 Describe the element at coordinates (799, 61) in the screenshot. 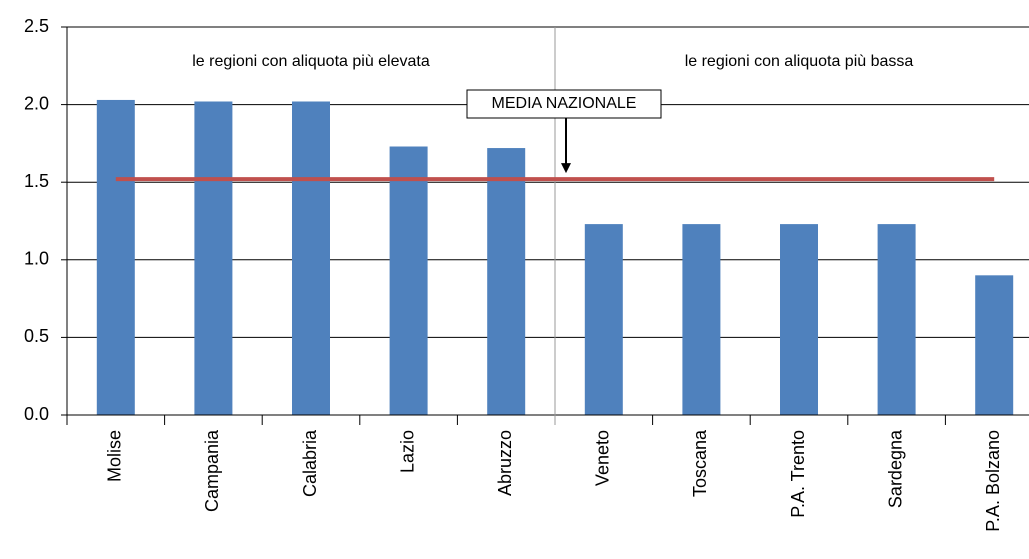

I see `annotation: le regioni con aliquota più bassa` at that location.